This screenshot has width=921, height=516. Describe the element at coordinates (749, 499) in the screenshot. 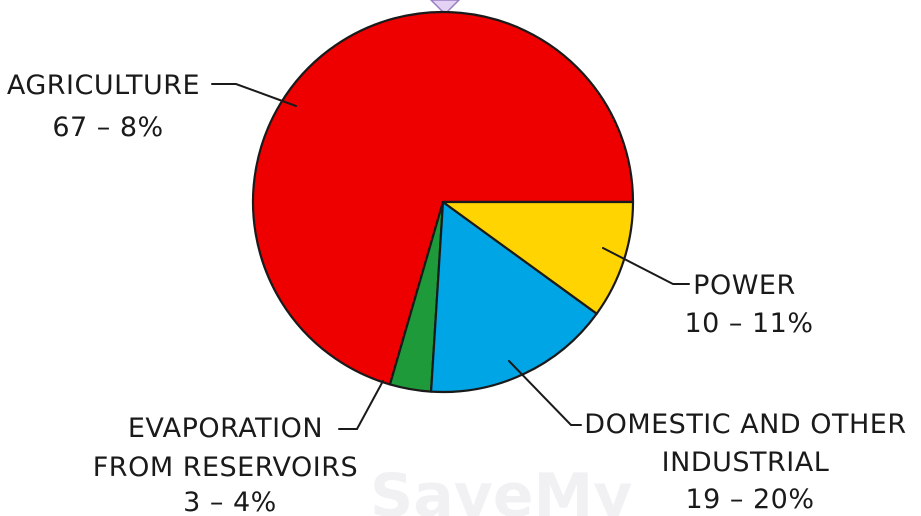

I see `label-domestic-value: 19 – 20%` at that location.